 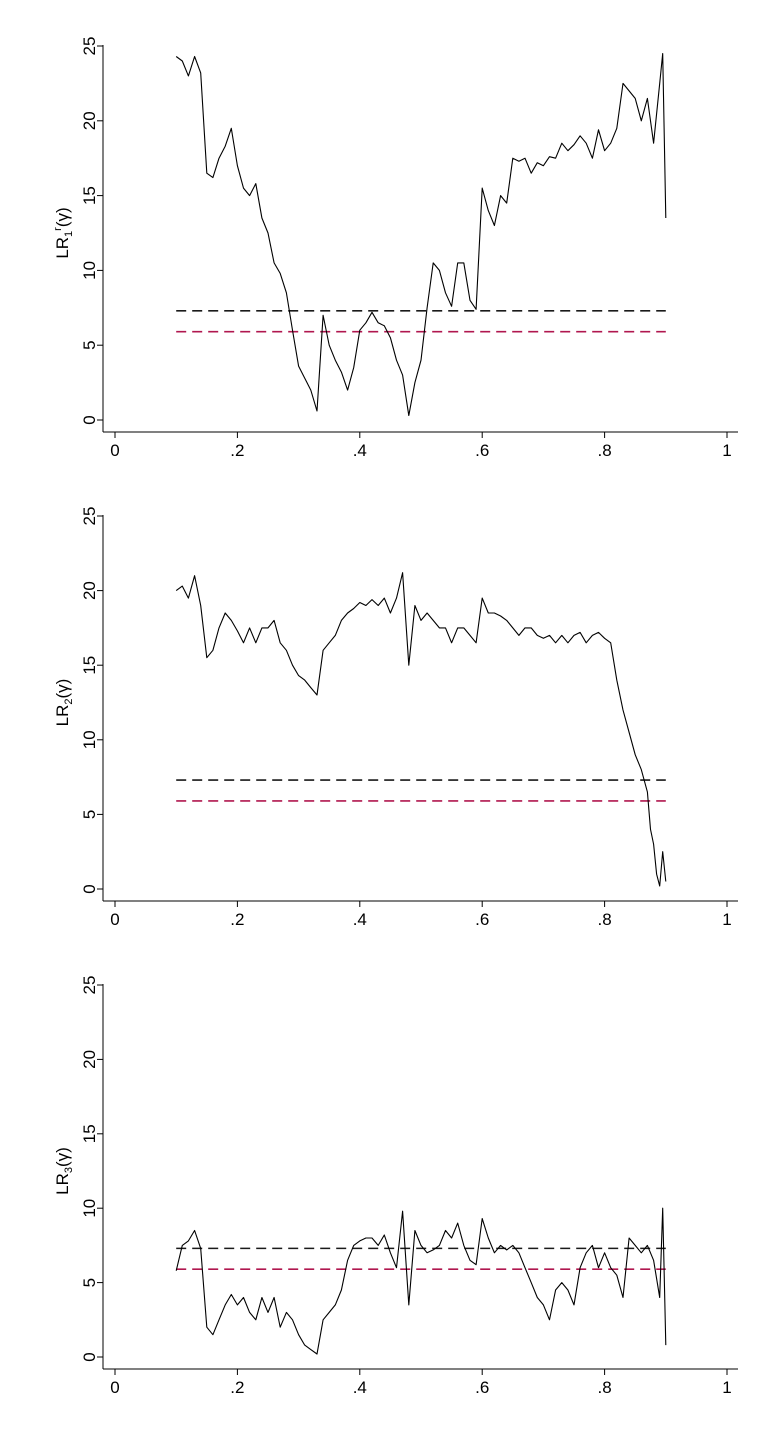 I want to click on y-axis-label: LR3(γ), so click(x=64, y=1171).